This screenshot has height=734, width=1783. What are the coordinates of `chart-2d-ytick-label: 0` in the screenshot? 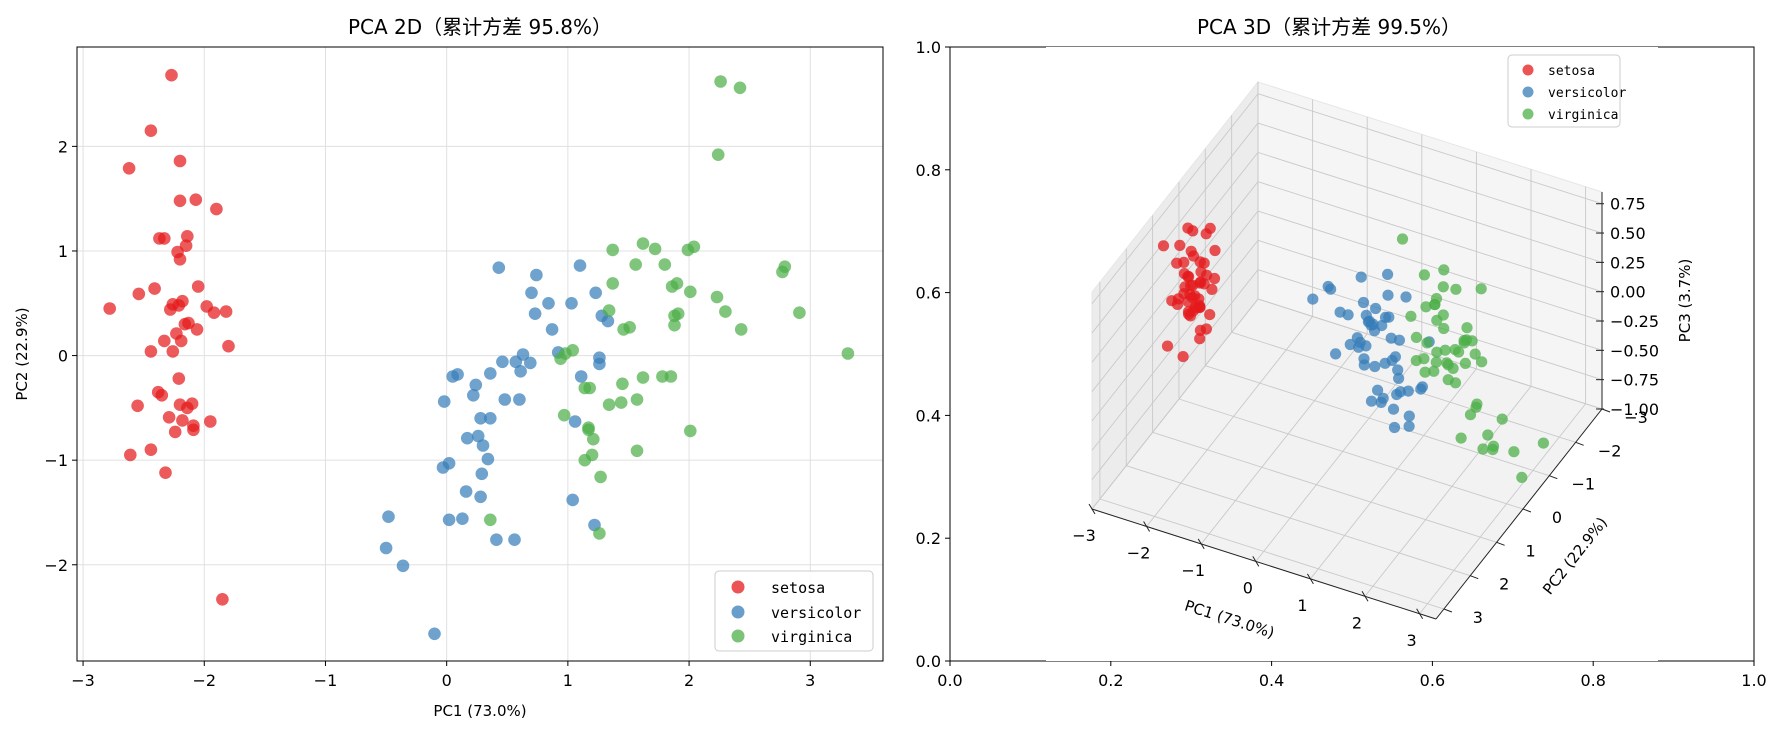 It's located at (63, 356).